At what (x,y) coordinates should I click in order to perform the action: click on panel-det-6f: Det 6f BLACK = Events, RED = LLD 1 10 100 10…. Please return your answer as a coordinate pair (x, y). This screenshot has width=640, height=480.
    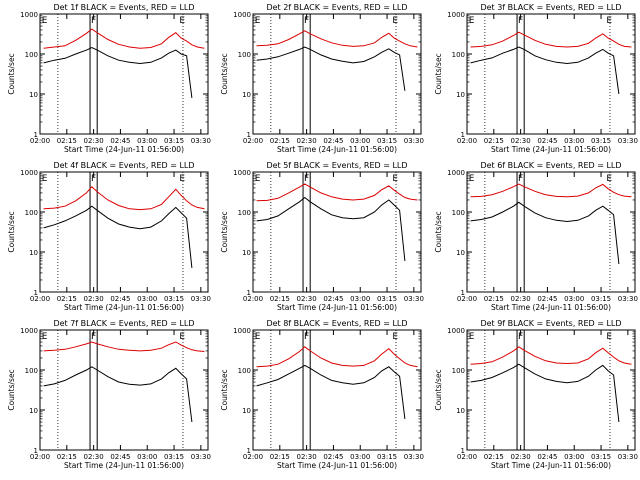
    Looking at the image, I should click on (536, 236).